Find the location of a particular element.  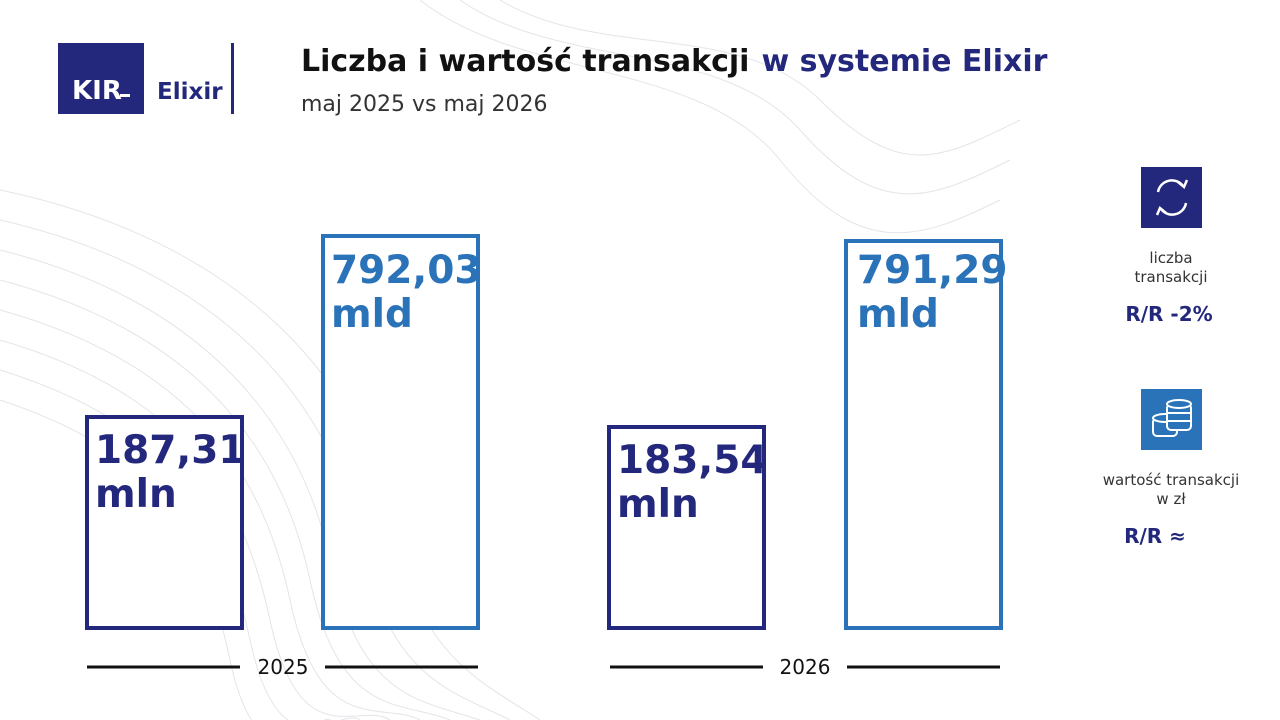

logo-dash is located at coordinates (125, 95).